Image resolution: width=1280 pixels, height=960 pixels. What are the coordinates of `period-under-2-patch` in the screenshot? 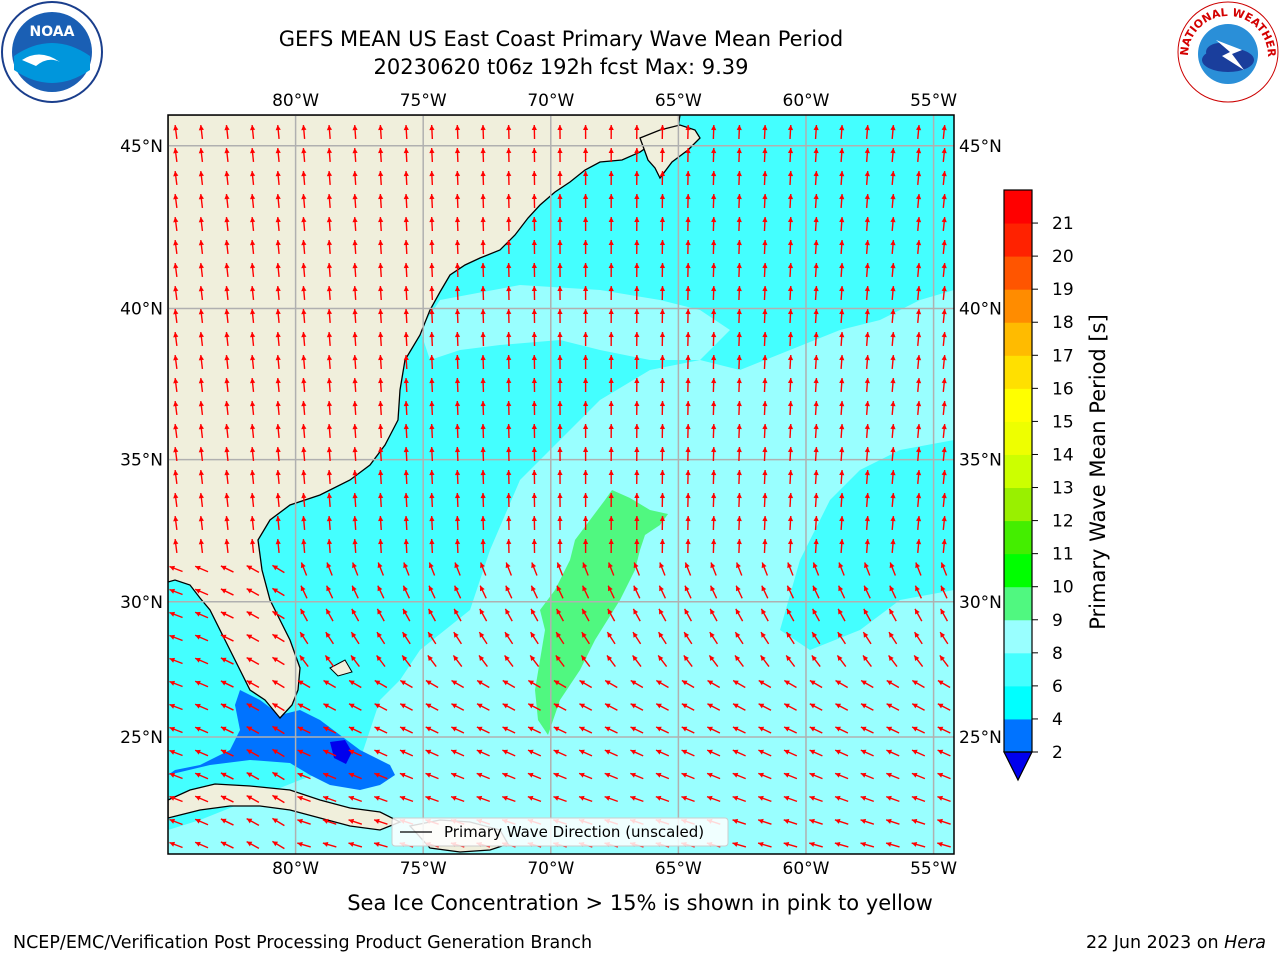 It's located at (341, 752).